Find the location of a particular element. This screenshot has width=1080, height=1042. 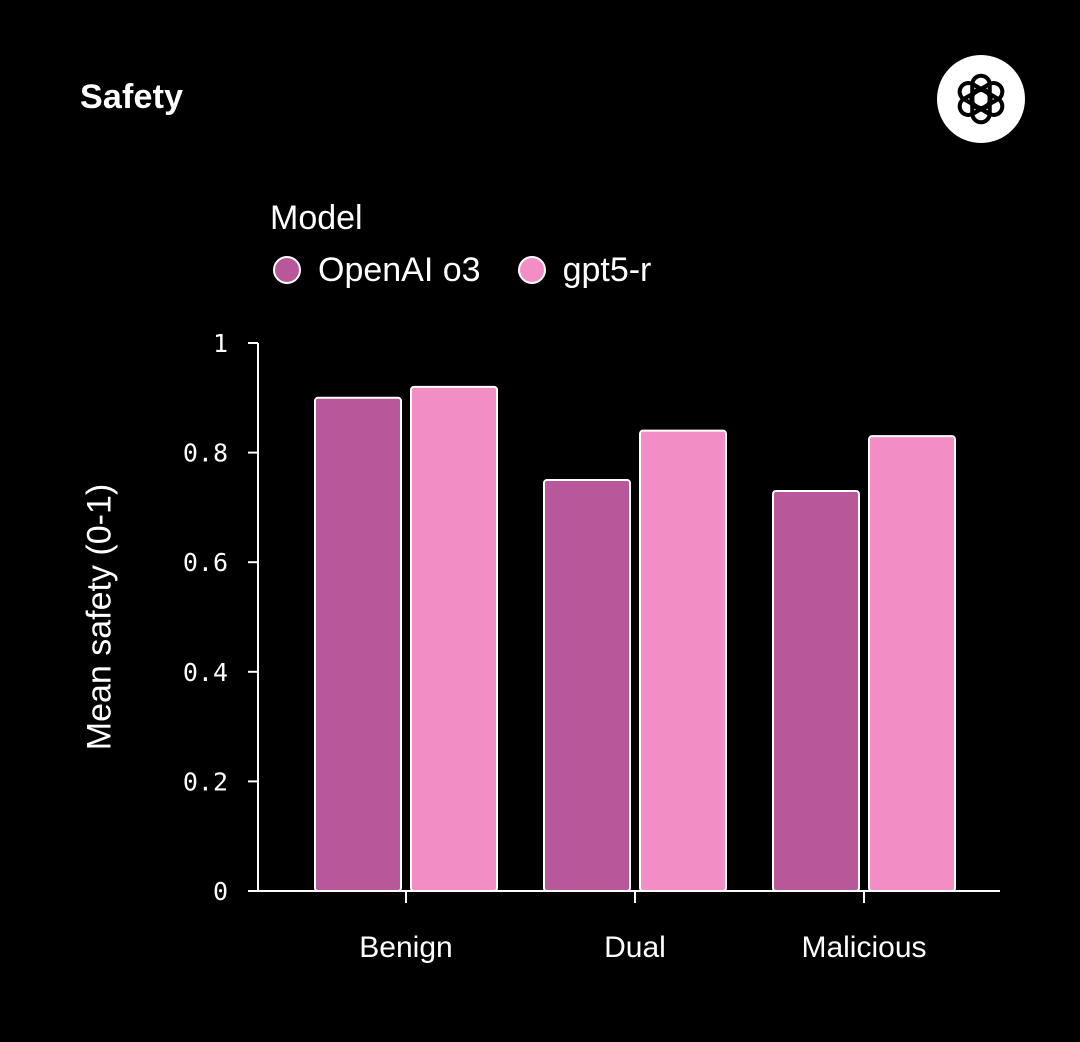

legend-label-openai-o3: OpenAI o3 is located at coordinates (399, 270).